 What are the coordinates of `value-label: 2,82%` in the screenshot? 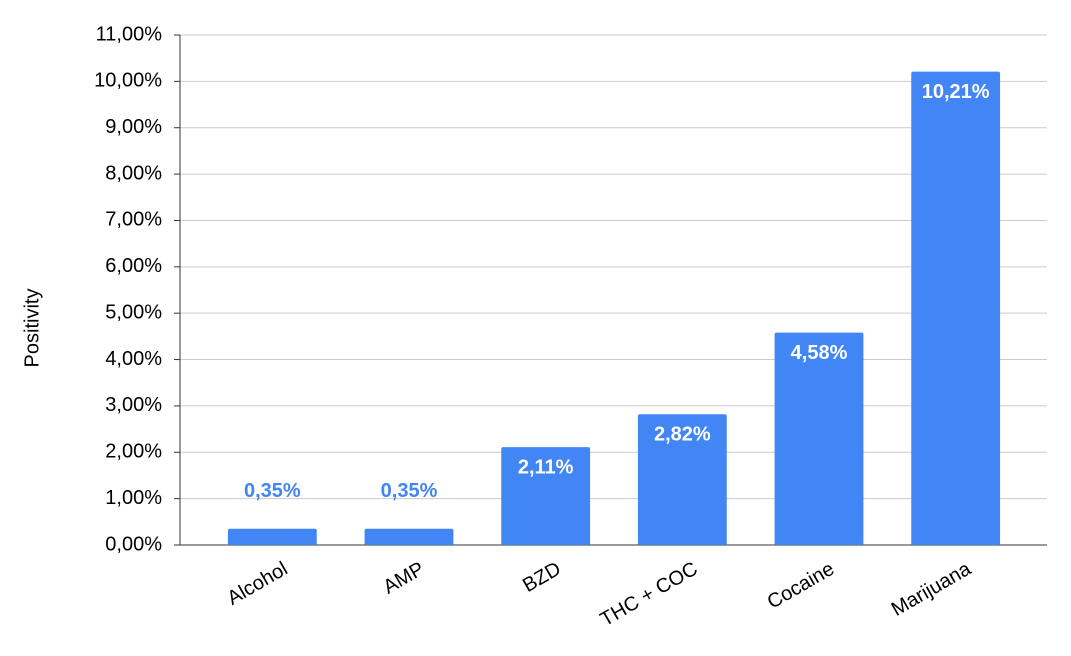 It's located at (682, 435).